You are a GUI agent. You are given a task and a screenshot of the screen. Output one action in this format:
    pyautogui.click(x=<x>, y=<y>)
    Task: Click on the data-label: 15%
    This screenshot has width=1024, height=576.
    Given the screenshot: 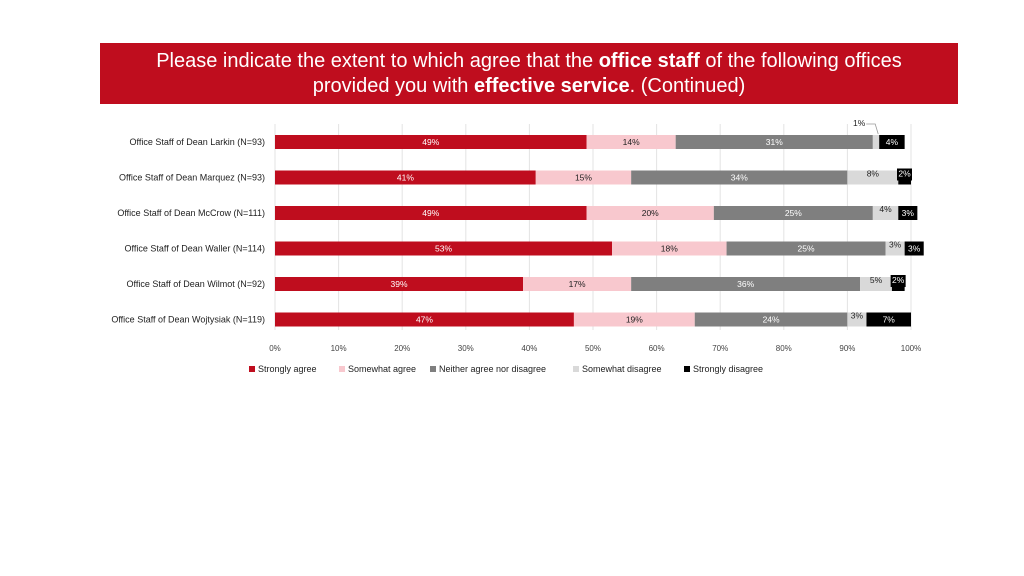 What is the action you would take?
    pyautogui.click(x=583, y=178)
    